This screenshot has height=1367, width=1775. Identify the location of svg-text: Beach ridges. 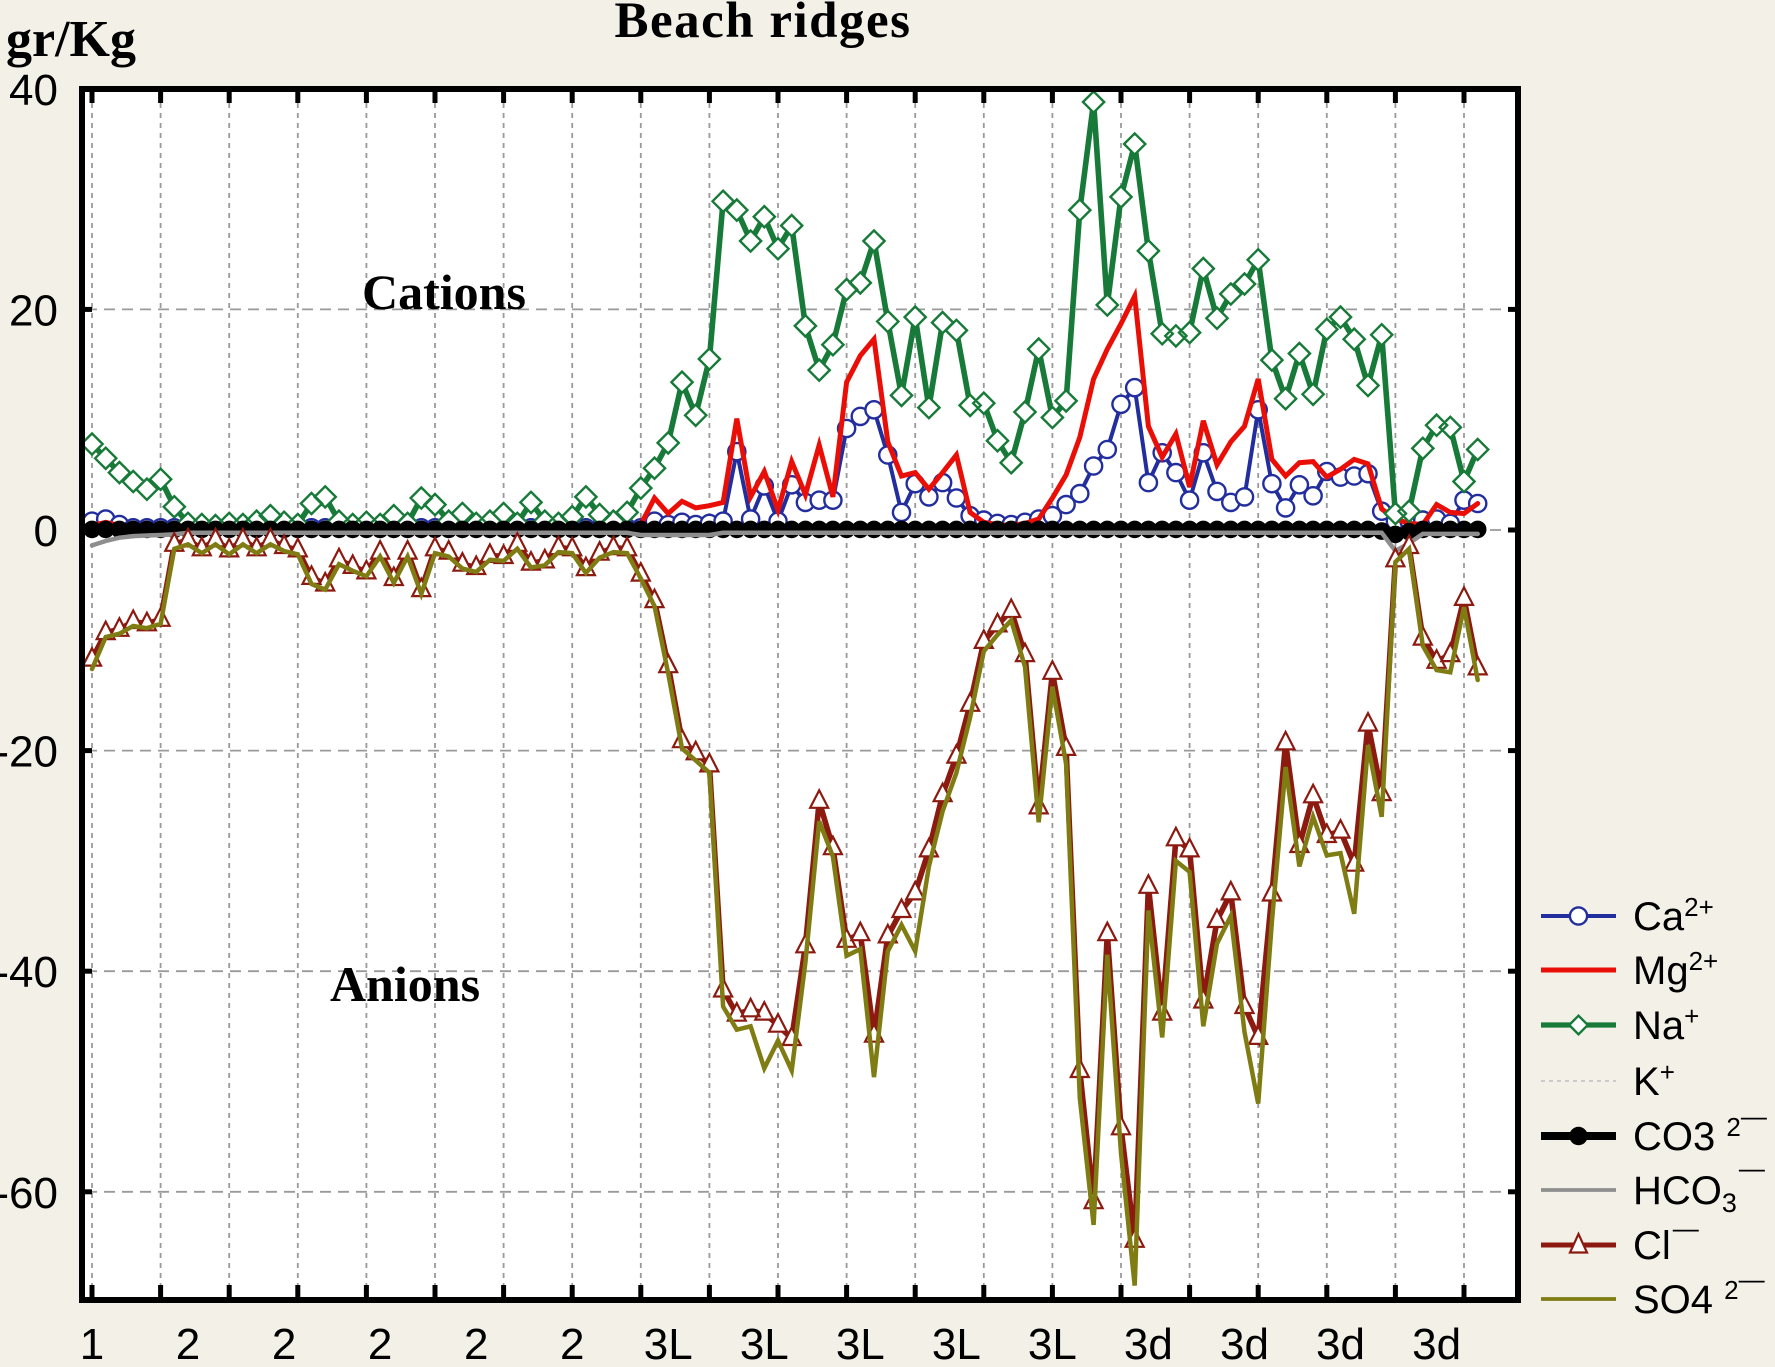
(762, 24).